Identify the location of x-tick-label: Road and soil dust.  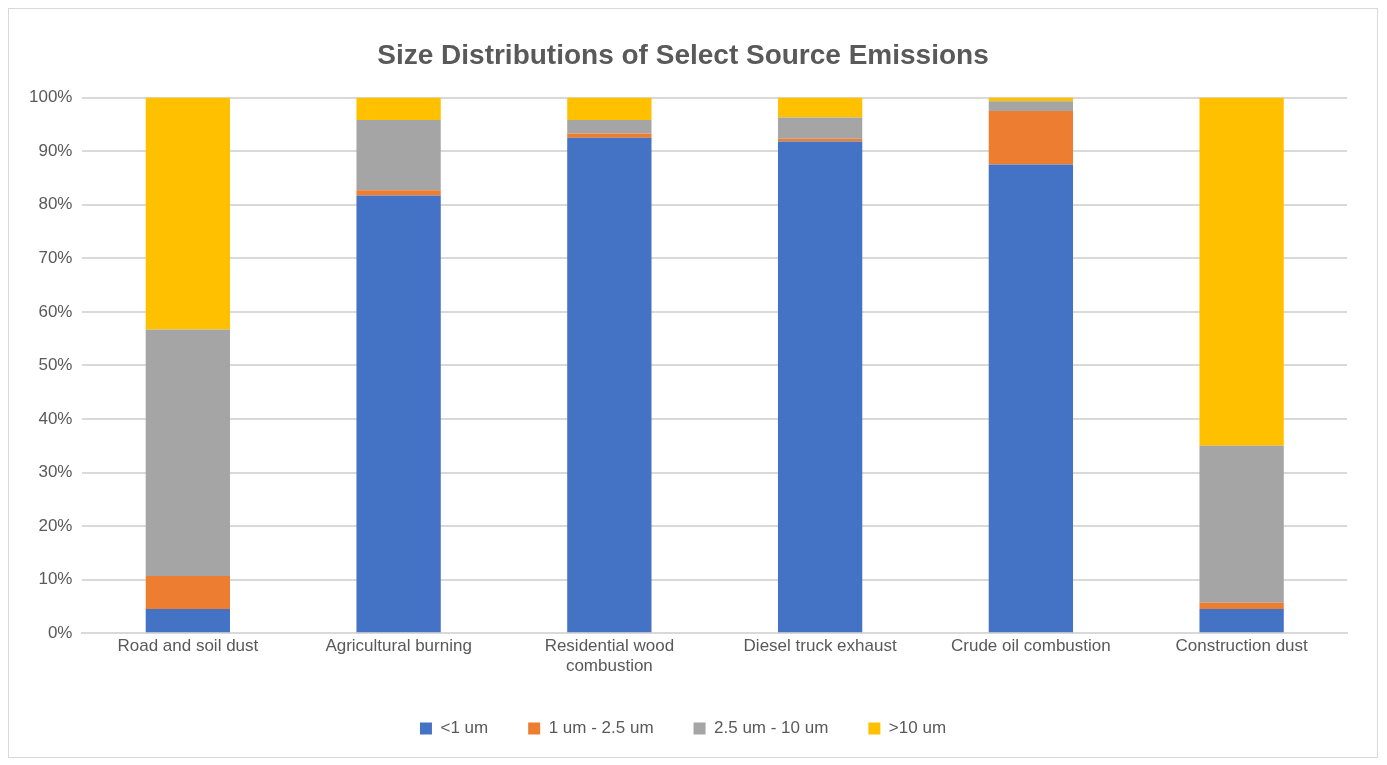
(188, 646).